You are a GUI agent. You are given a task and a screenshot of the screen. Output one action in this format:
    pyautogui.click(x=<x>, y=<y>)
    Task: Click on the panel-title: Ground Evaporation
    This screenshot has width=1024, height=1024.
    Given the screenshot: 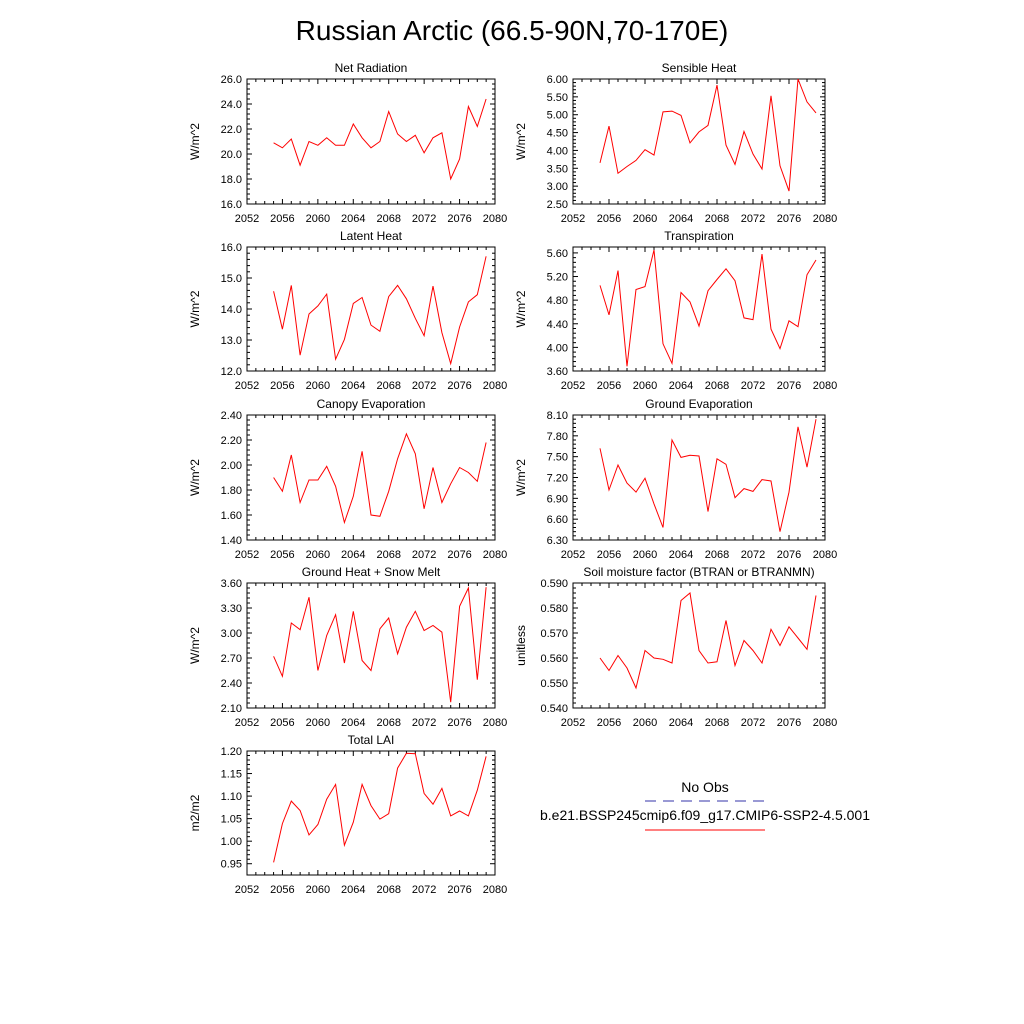 What is the action you would take?
    pyautogui.click(x=698, y=404)
    